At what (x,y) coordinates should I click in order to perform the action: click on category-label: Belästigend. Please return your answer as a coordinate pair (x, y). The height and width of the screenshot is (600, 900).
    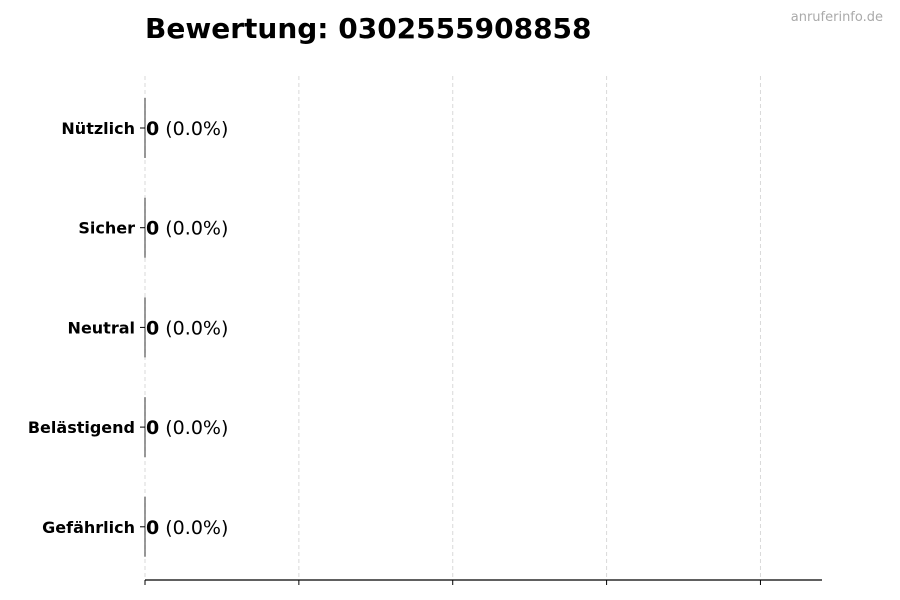
    Looking at the image, I should click on (81, 427).